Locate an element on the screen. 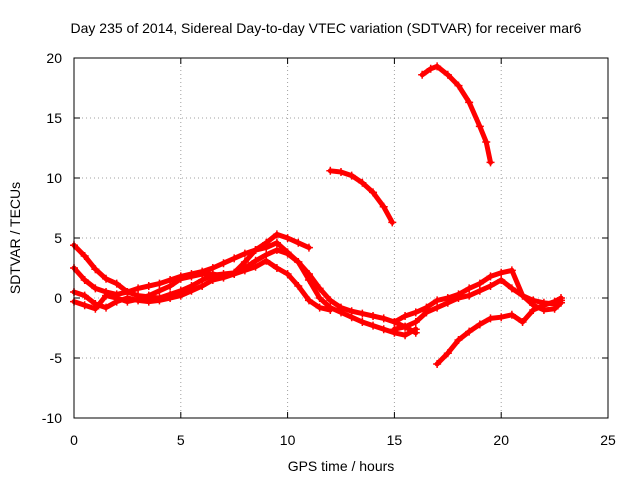 This screenshot has height=480, width=640. x-tick-labels: 0 5 10 15 20 25 is located at coordinates (343, 440).